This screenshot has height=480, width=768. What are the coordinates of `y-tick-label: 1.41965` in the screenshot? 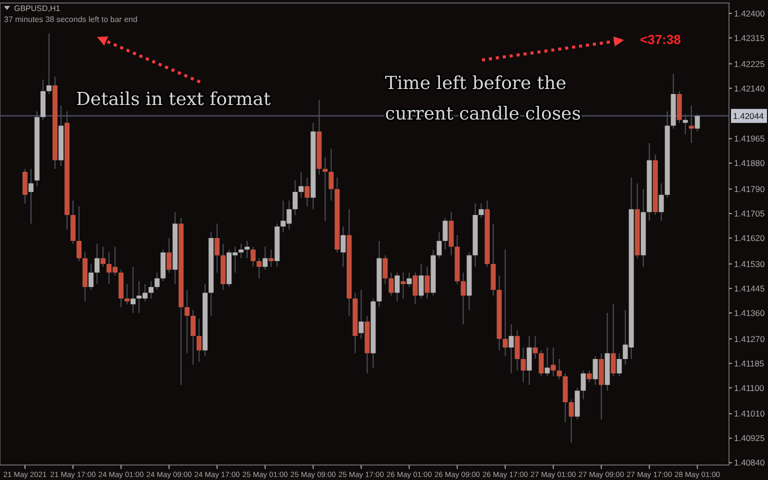 It's located at (749, 139).